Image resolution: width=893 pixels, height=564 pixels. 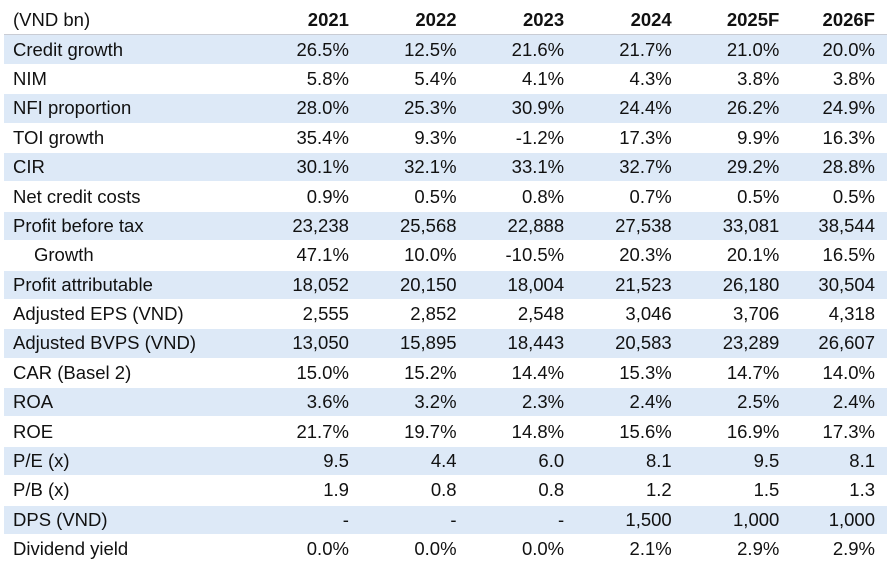 What do you see at coordinates (123, 79) in the screenshot?
I see `row-label: NIM` at bounding box center [123, 79].